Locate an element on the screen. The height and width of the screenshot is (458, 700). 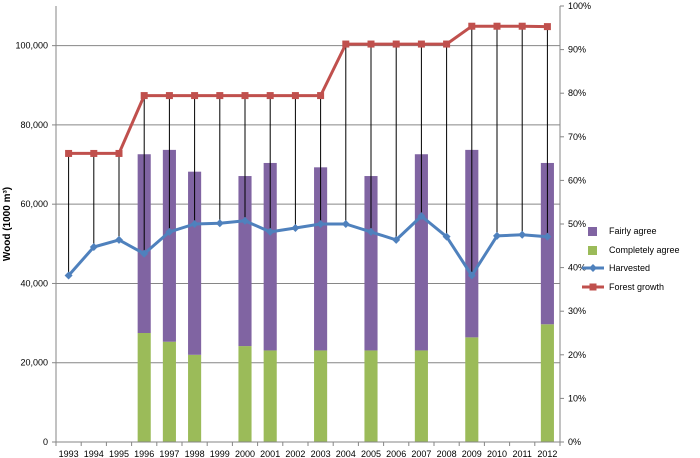
x-tick-label: 2009 is located at coordinates (472, 453).